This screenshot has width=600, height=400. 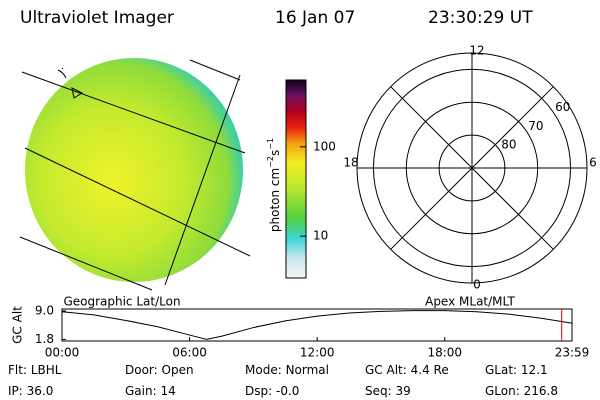 I want to click on field-value: -0.0, so click(x=287, y=391).